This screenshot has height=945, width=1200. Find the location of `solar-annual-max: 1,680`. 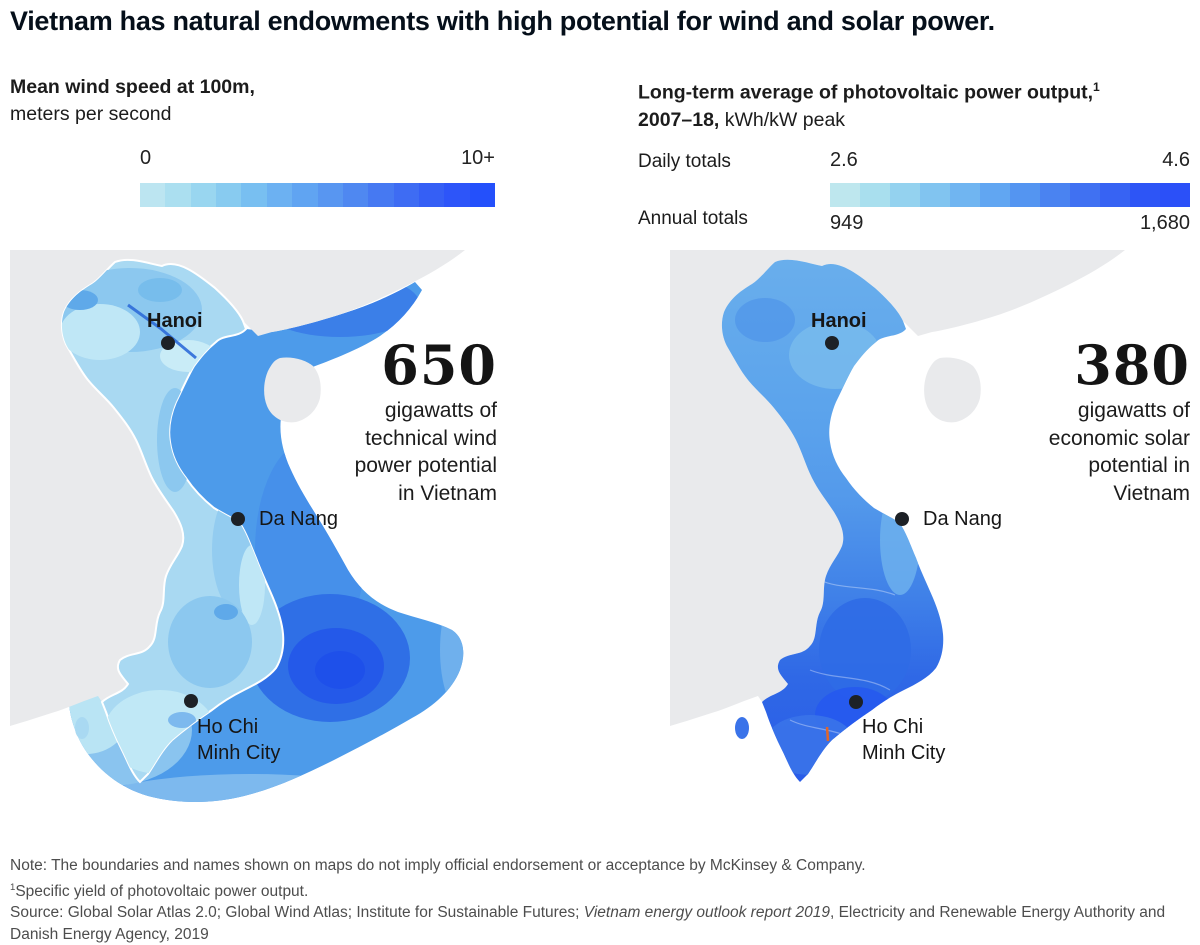

solar-annual-max: 1,680 is located at coordinates (1164, 223).